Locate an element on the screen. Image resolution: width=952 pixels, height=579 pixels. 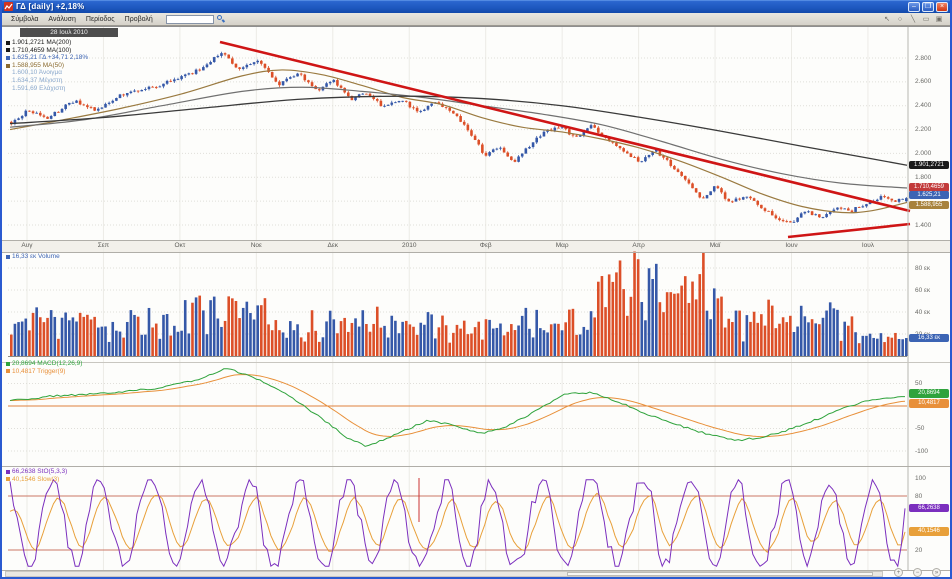
date-tooltip: 28 Ιουλ 2010 is located at coordinates (69, 32).